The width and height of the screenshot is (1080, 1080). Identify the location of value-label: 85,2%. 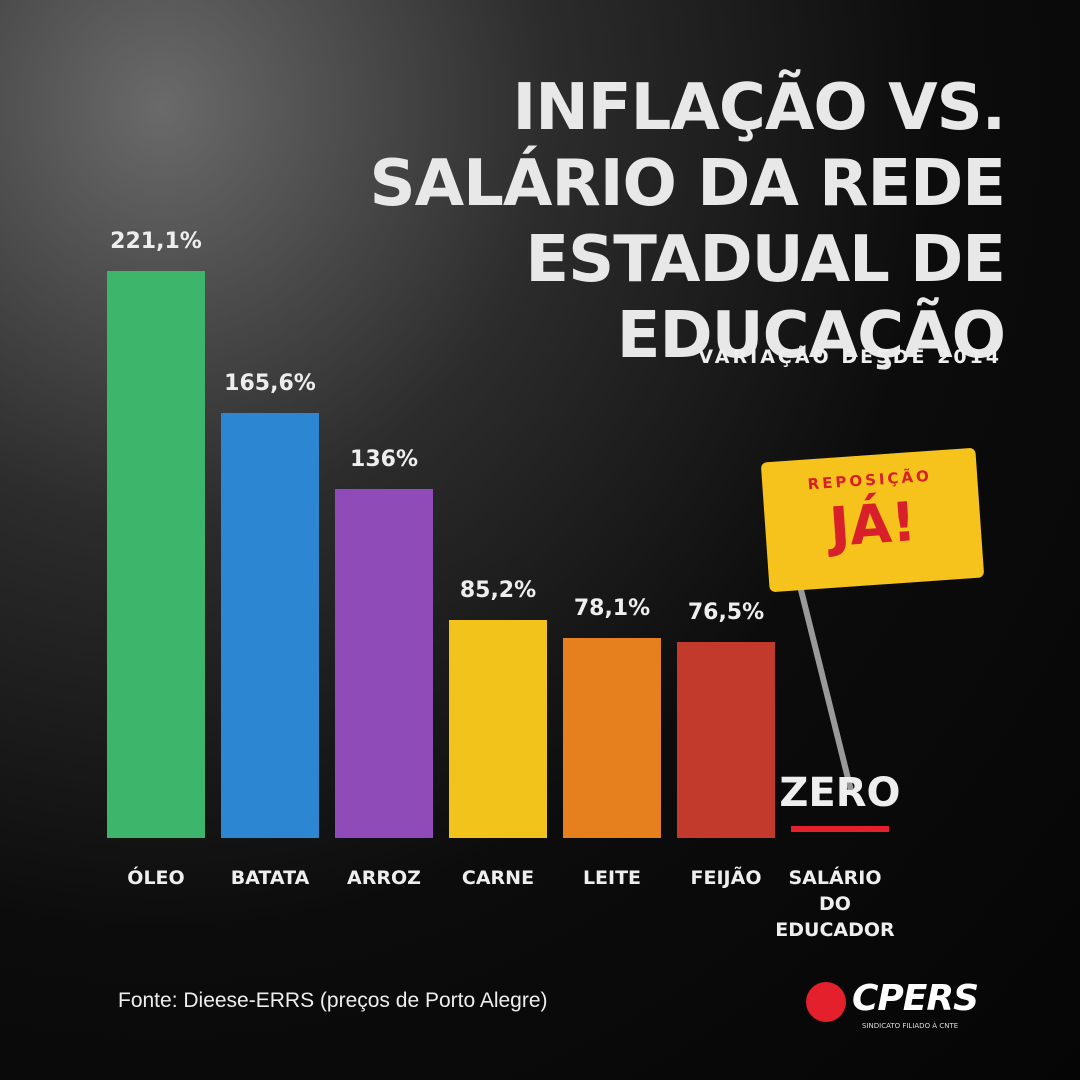
(498, 590).